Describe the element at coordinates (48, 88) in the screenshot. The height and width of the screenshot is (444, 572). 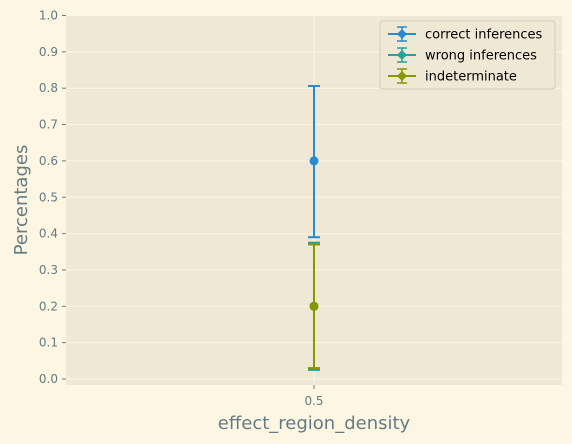
I see `y-tick-label: 0.8` at that location.